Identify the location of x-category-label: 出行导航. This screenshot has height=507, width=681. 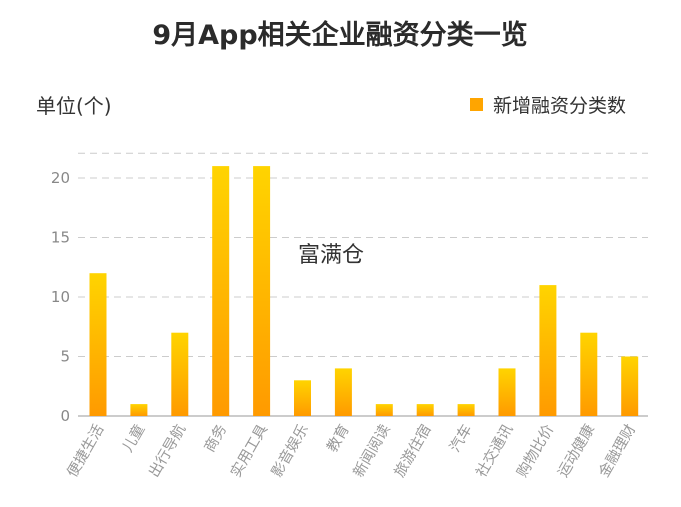
(168, 450).